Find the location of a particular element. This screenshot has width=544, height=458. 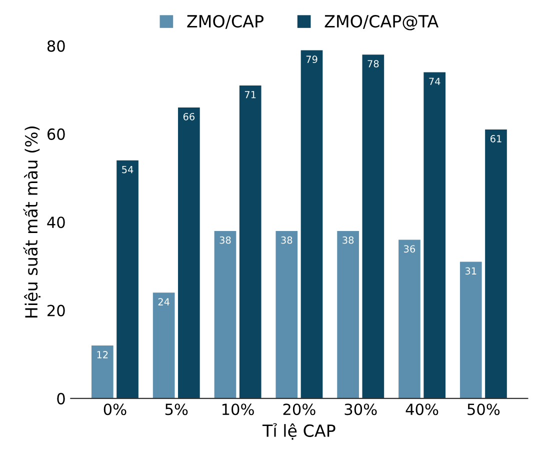

y-tick-label: 80 is located at coordinates (56, 46).